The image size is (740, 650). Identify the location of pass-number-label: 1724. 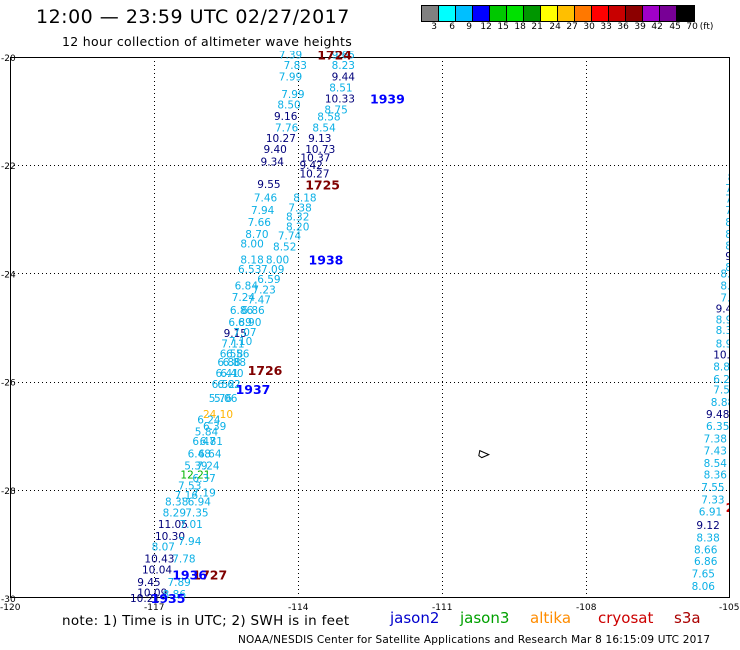
(334, 54).